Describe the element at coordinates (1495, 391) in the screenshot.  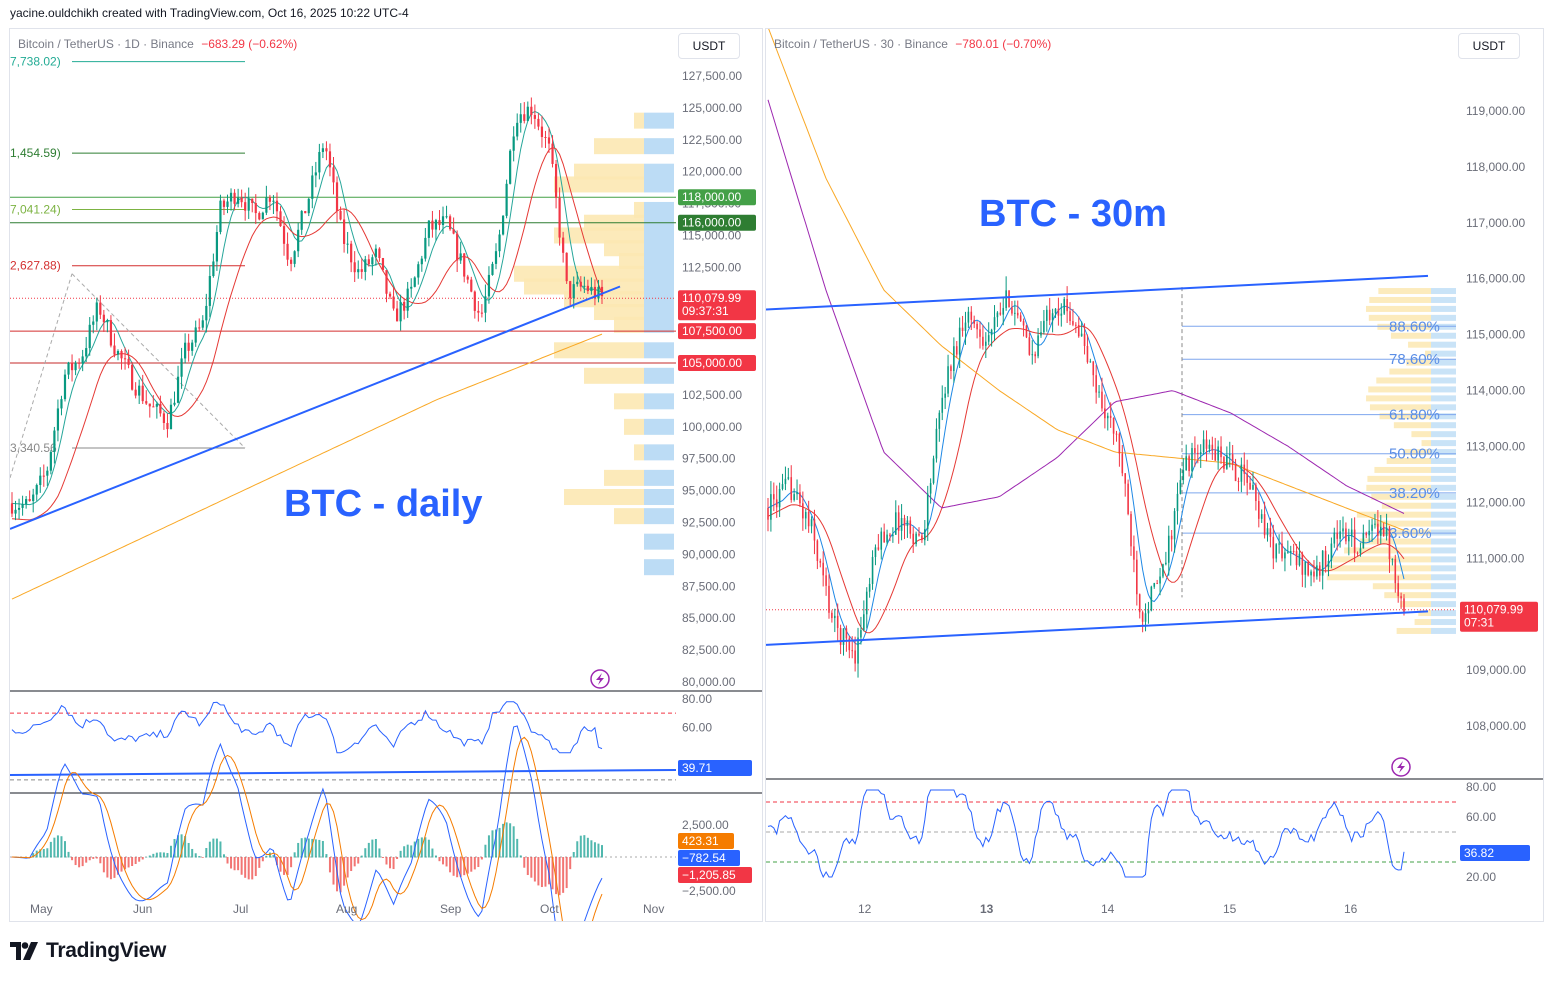
I see `price-axis-label: 114,000.00` at that location.